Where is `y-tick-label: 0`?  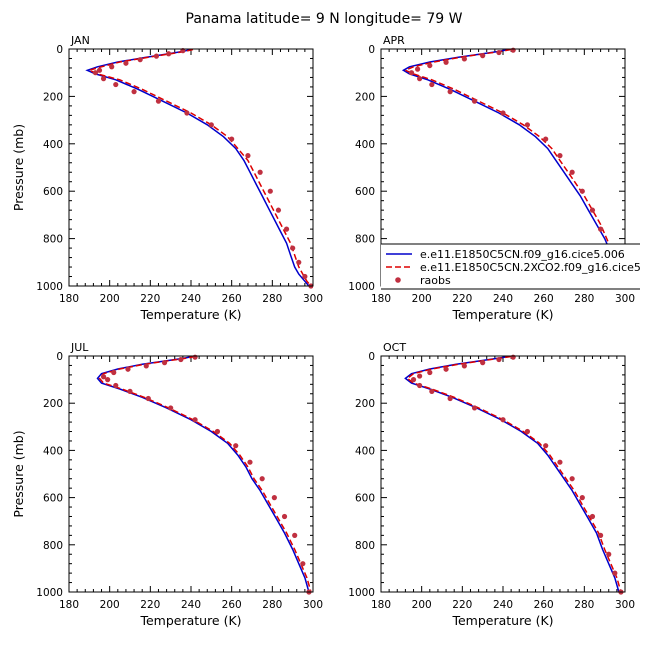
y-tick-label: 0 is located at coordinates (59, 357).